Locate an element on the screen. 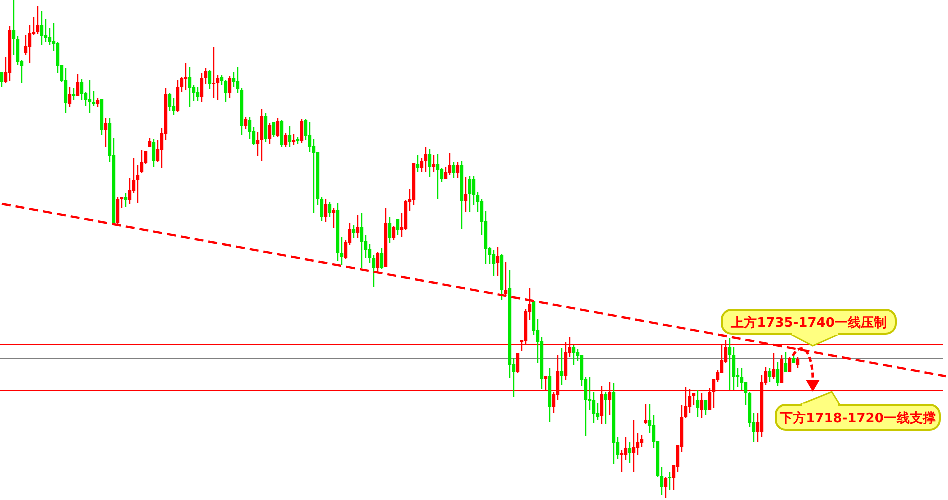 Image resolution: width=948 pixels, height=500 pixels. callout: 上方1735-1740一线压制 is located at coordinates (809, 328).